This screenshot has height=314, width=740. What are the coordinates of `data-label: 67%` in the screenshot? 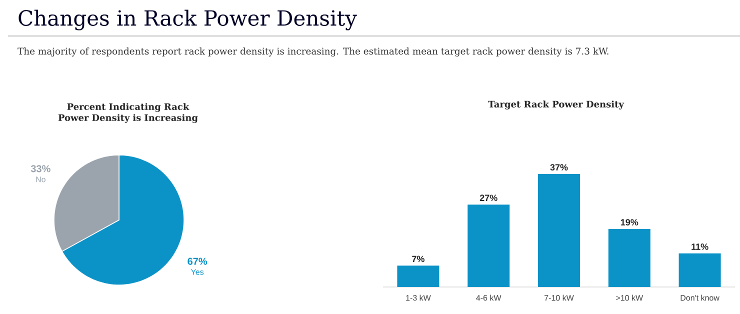 It's located at (198, 261).